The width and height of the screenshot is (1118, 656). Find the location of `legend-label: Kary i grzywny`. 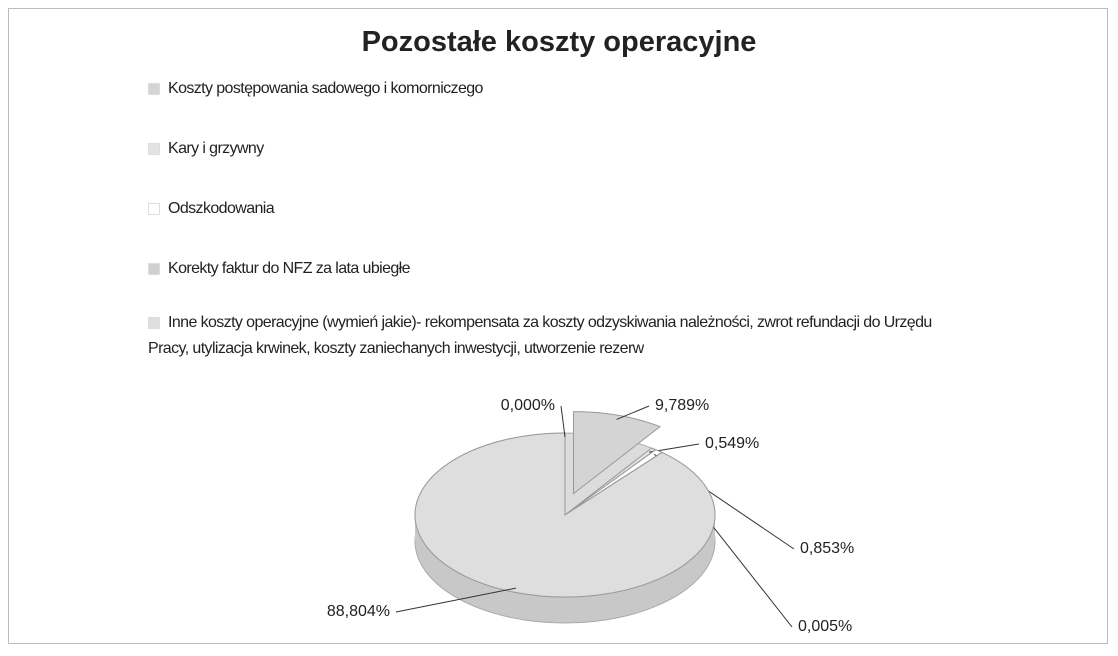

legend-label: Kary i grzywny is located at coordinates (216, 148).